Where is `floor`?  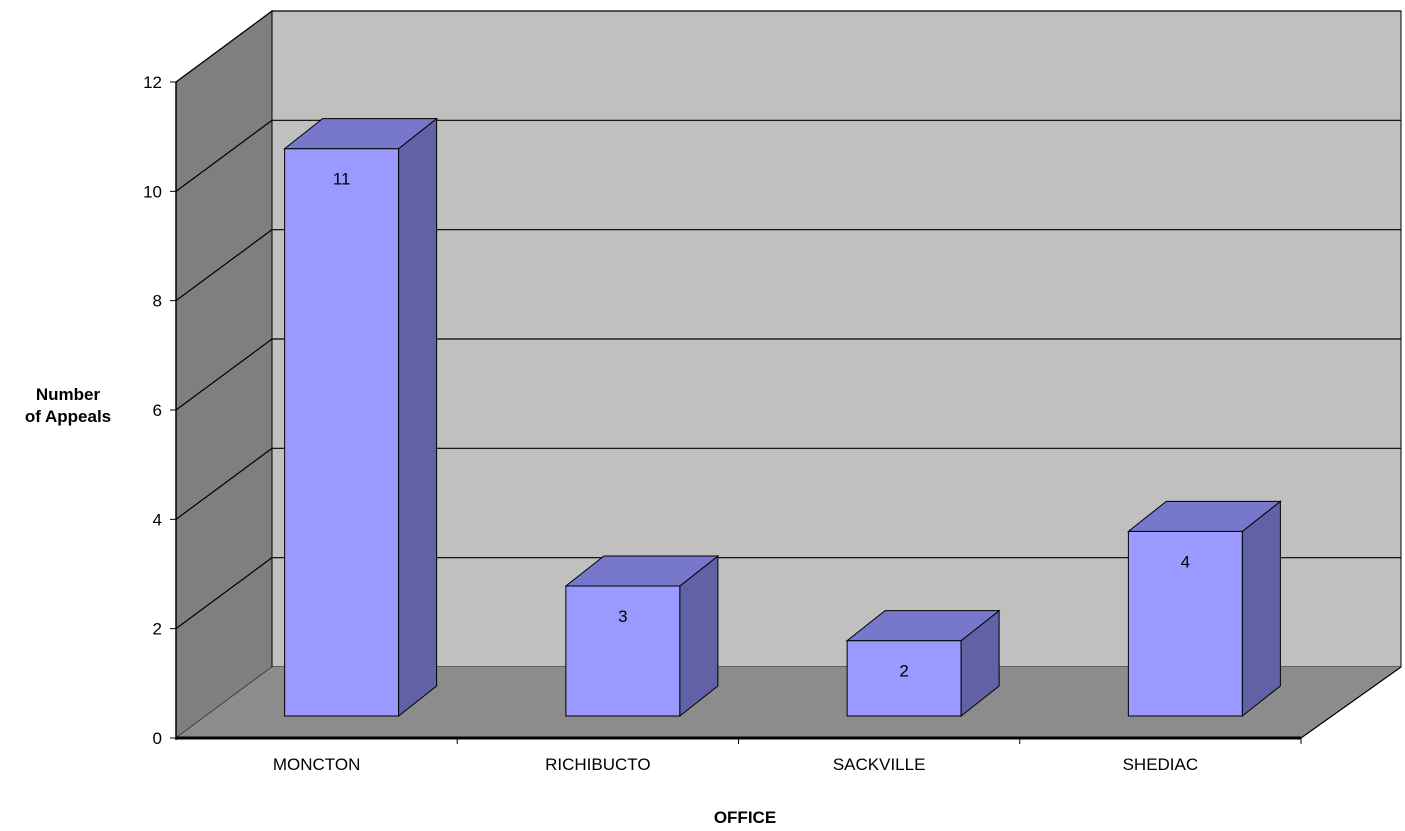
floor is located at coordinates (788, 702).